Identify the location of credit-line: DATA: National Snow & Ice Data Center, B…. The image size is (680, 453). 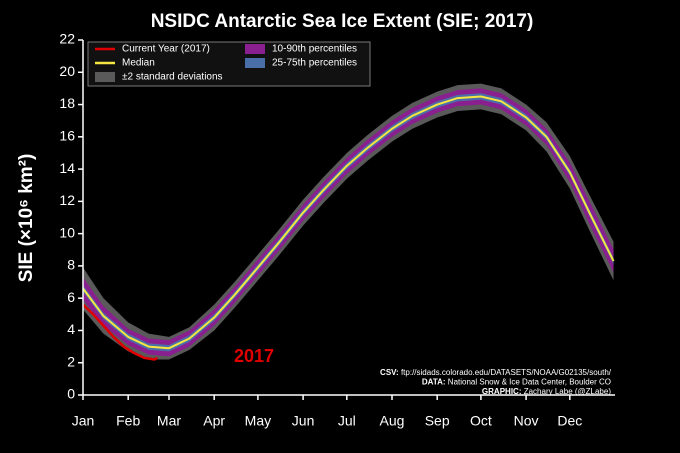
(516, 382).